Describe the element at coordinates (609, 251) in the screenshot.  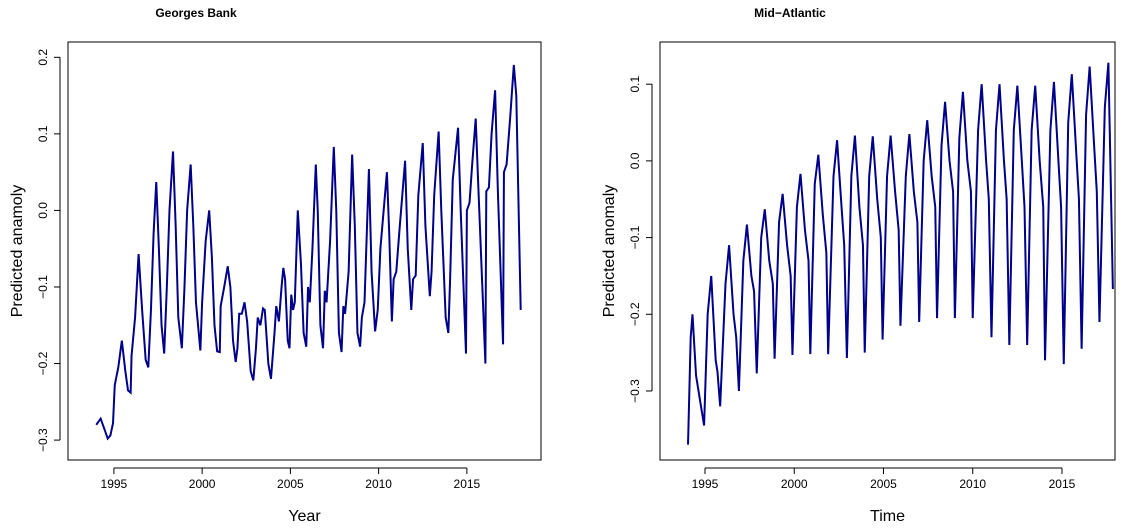
I see `y-axis-label: Predicted anomaly` at that location.